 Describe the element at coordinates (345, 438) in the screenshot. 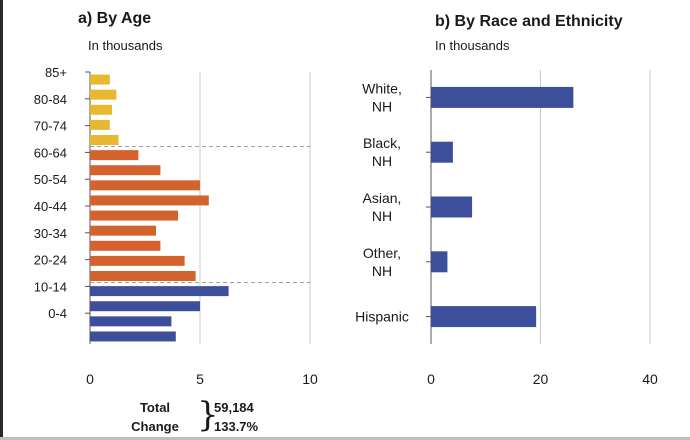

I see `frame-bottom-border` at that location.